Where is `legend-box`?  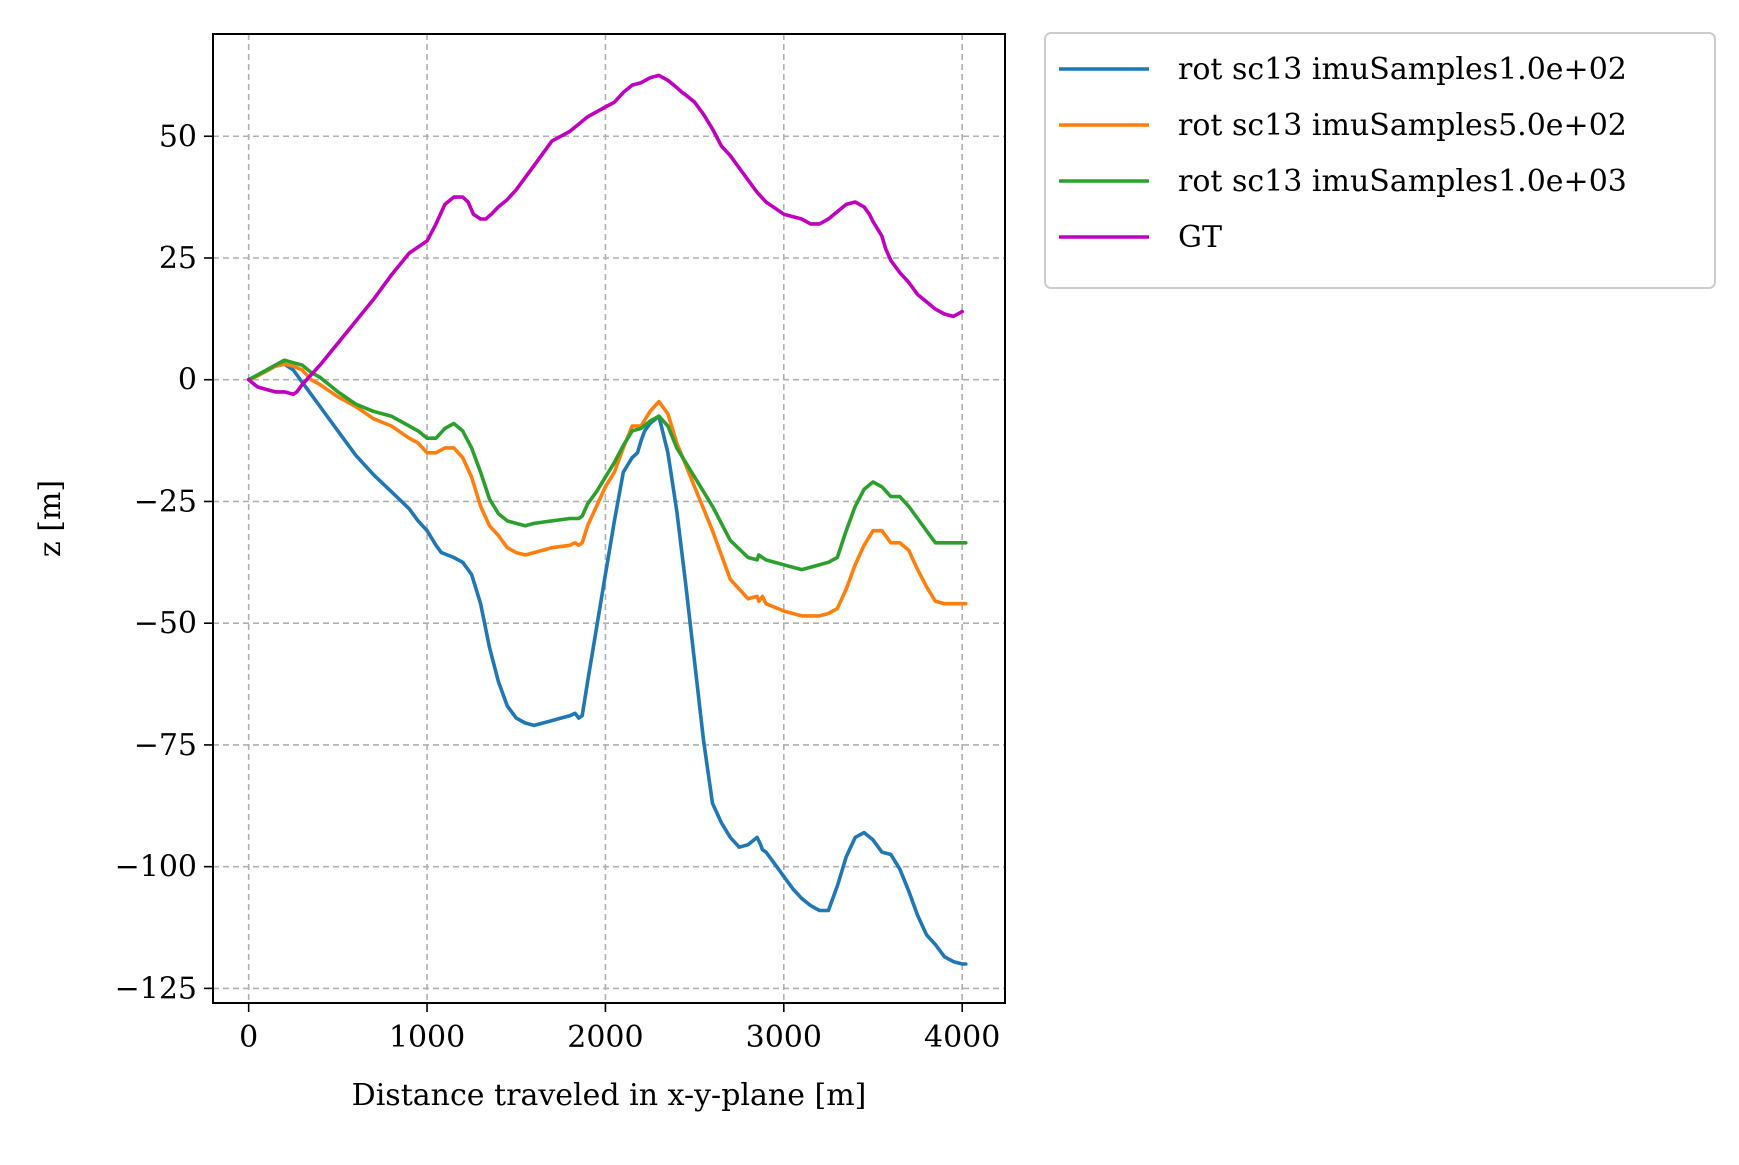 legend-box is located at coordinates (1380, 160).